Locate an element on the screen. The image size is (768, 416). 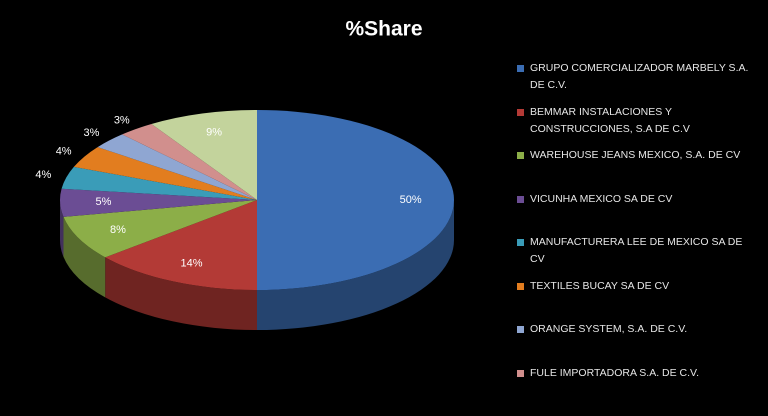
chart-title: %Share is located at coordinates (383, 29).